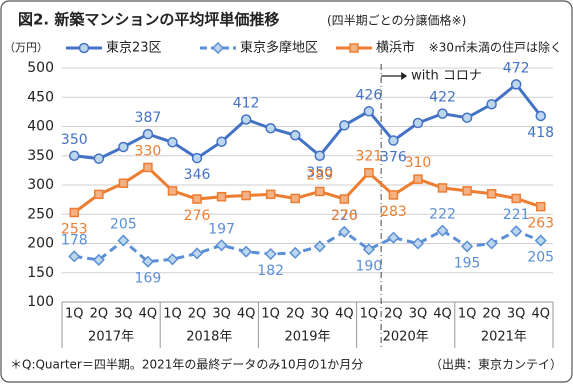 The image size is (573, 387). What do you see at coordinates (148, 151) in the screenshot?
I see `data-label: 330` at bounding box center [148, 151].